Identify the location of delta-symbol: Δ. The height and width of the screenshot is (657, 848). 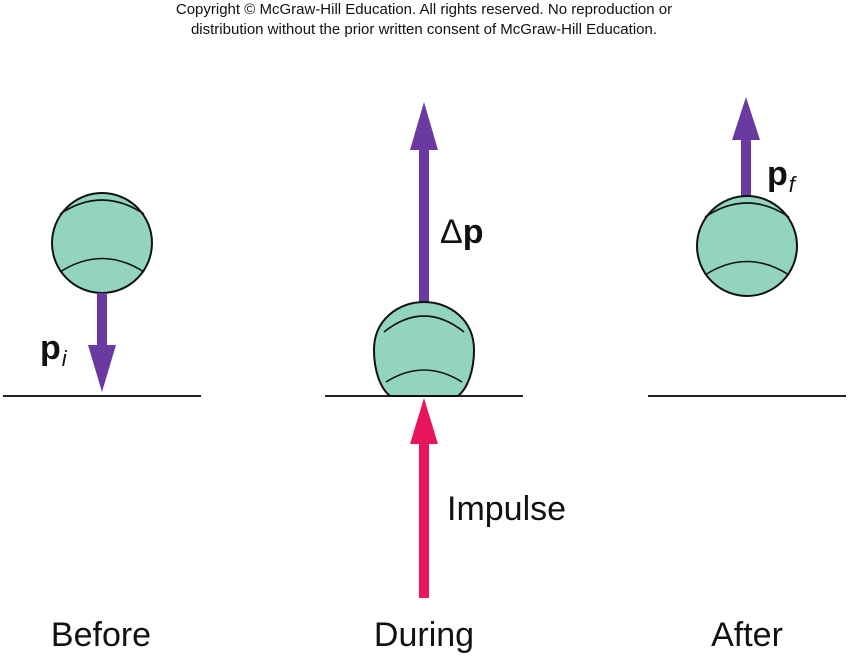
(451, 232).